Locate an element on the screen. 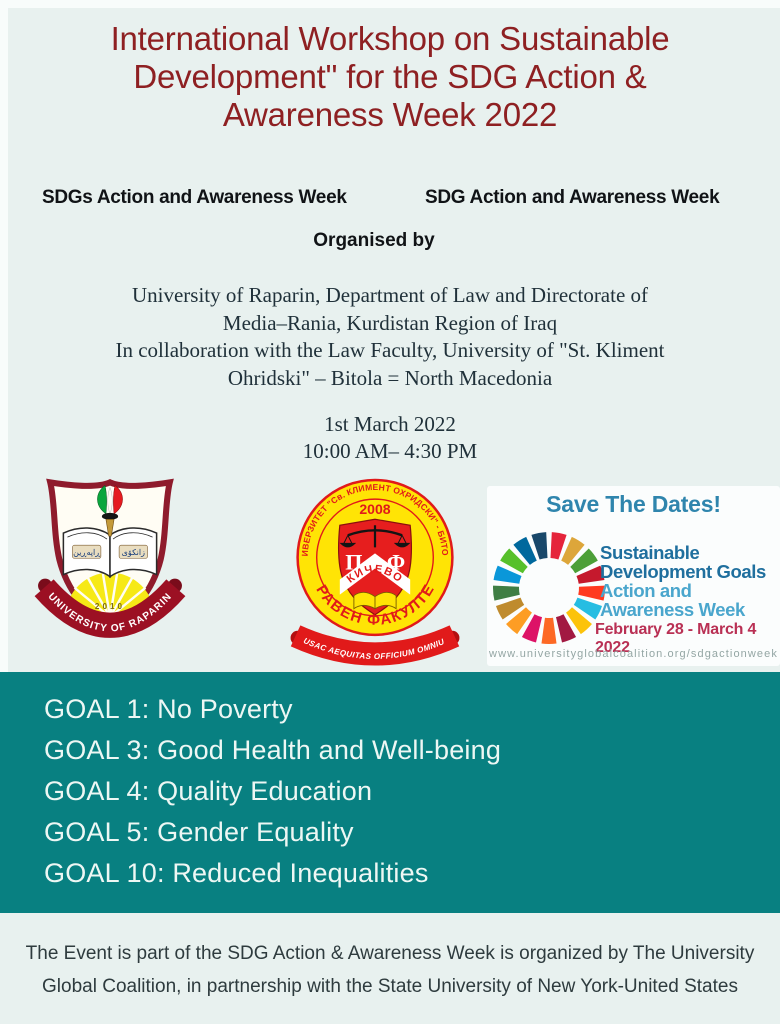 The image size is (780, 1024). sdg-line-development-goals: Development Goals is located at coordinates (683, 571).